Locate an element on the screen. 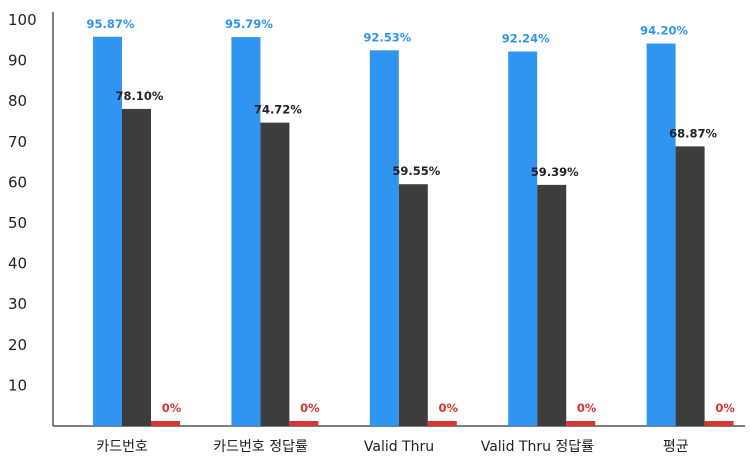 The image size is (750, 460). bar-s2-c4 is located at coordinates (719, 423).